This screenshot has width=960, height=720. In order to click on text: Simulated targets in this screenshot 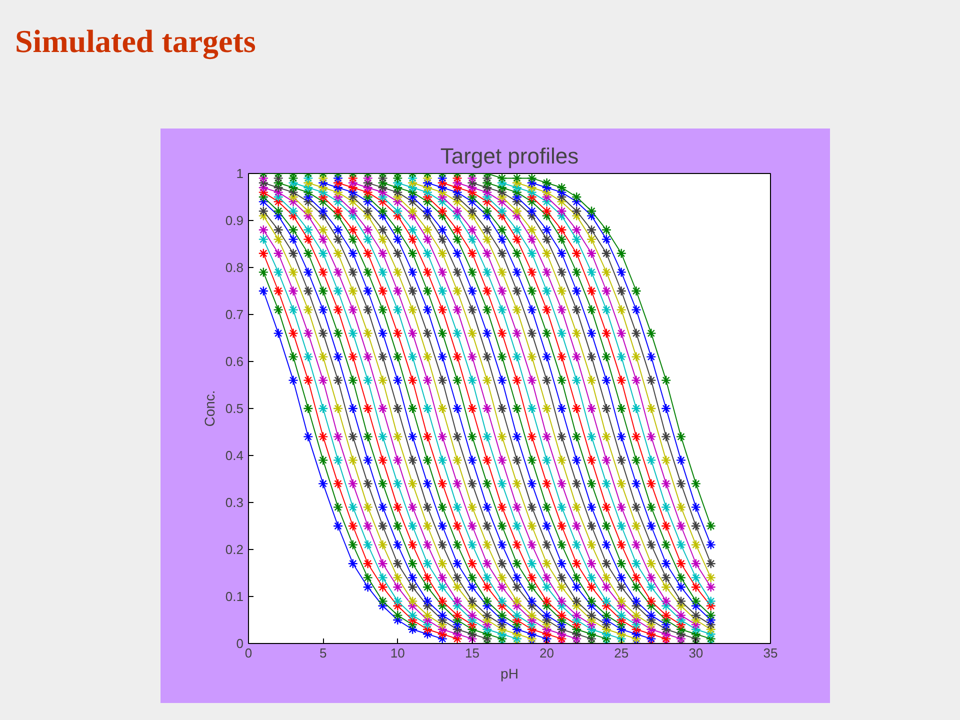, I will do `click(135, 42)`.